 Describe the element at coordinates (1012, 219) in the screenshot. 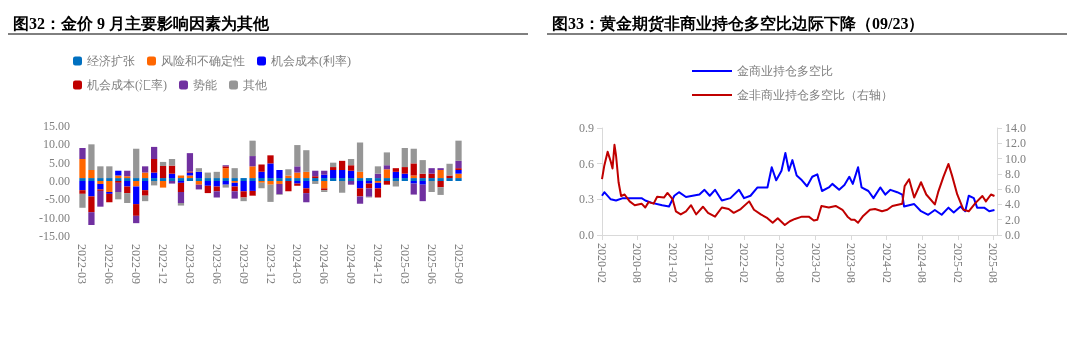

I see `y2-tick-label: 2.0` at that location.